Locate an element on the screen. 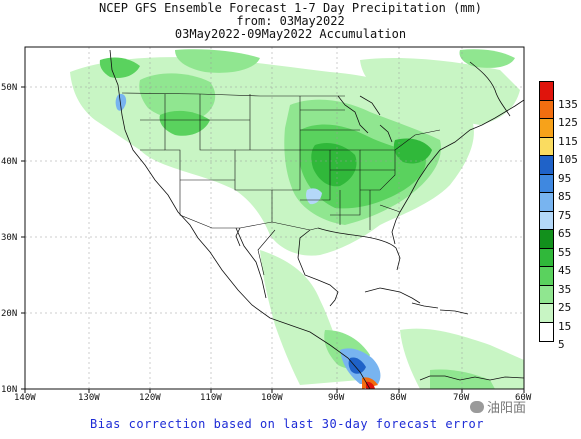 The image size is (581, 439). color-legend is located at coordinates (546, 211).